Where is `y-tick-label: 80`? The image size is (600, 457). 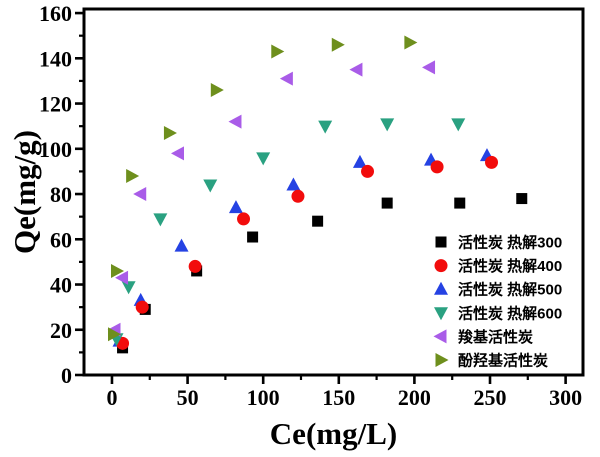 y-tick-label: 80 is located at coordinates (61, 194).